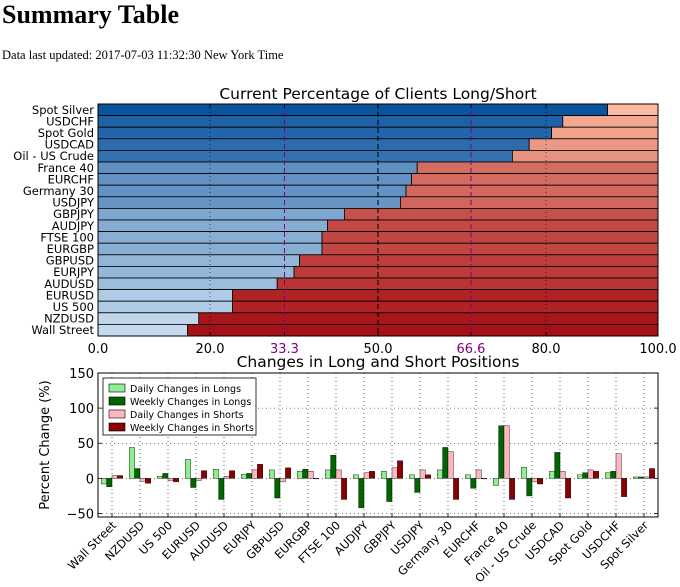 This screenshot has height=587, width=680. What do you see at coordinates (90, 479) in the screenshot?
I see `y-tick-label: 0` at bounding box center [90, 479].